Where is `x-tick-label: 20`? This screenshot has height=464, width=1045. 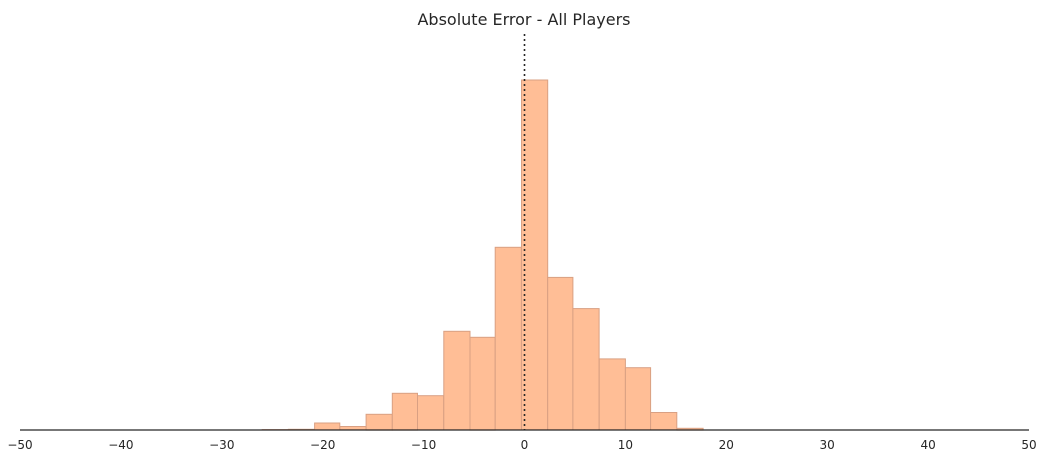
x-tick-label: 20 is located at coordinates (726, 445).